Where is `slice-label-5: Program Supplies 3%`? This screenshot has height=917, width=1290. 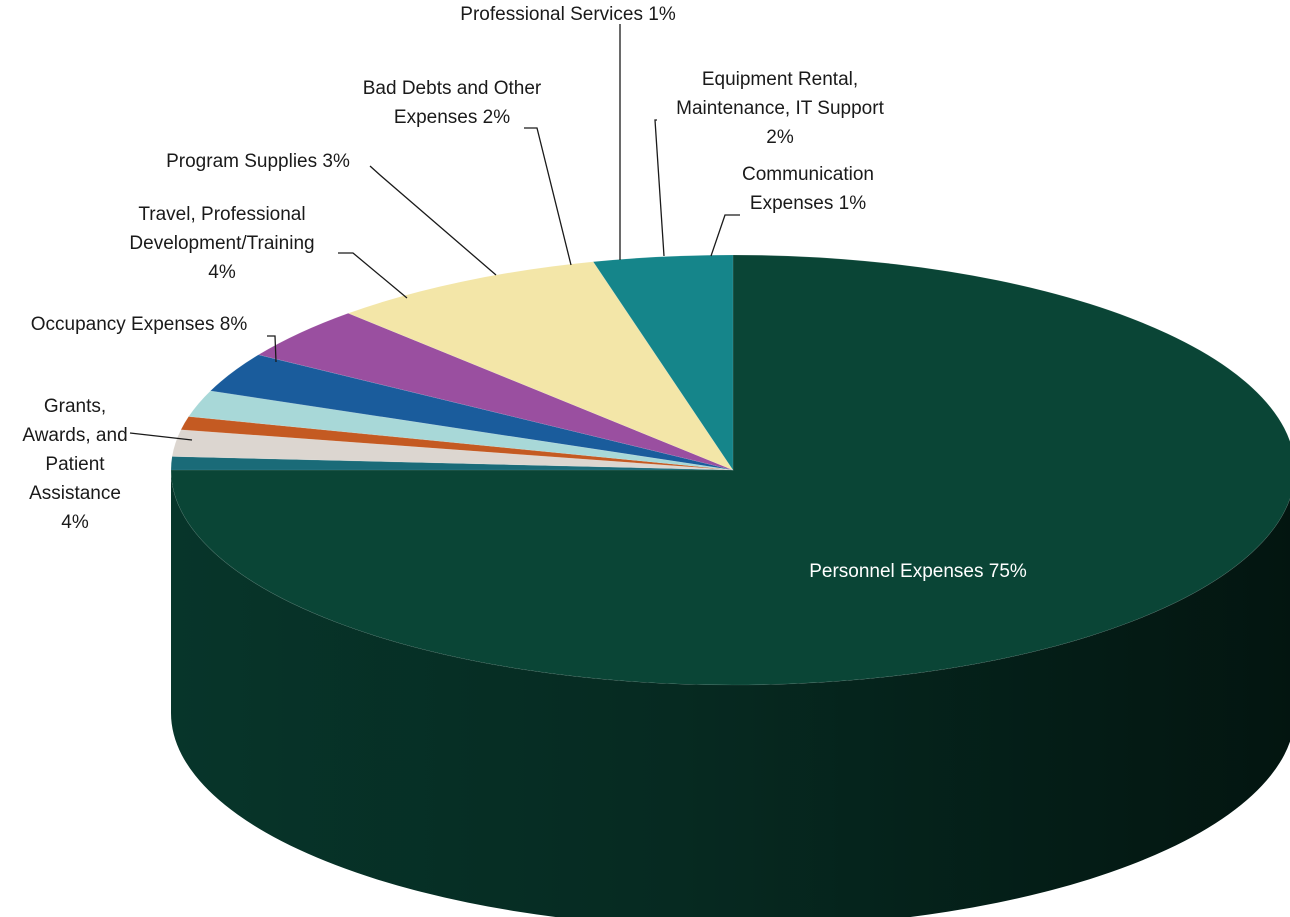 slice-label-5: Program Supplies 3% is located at coordinates (258, 161).